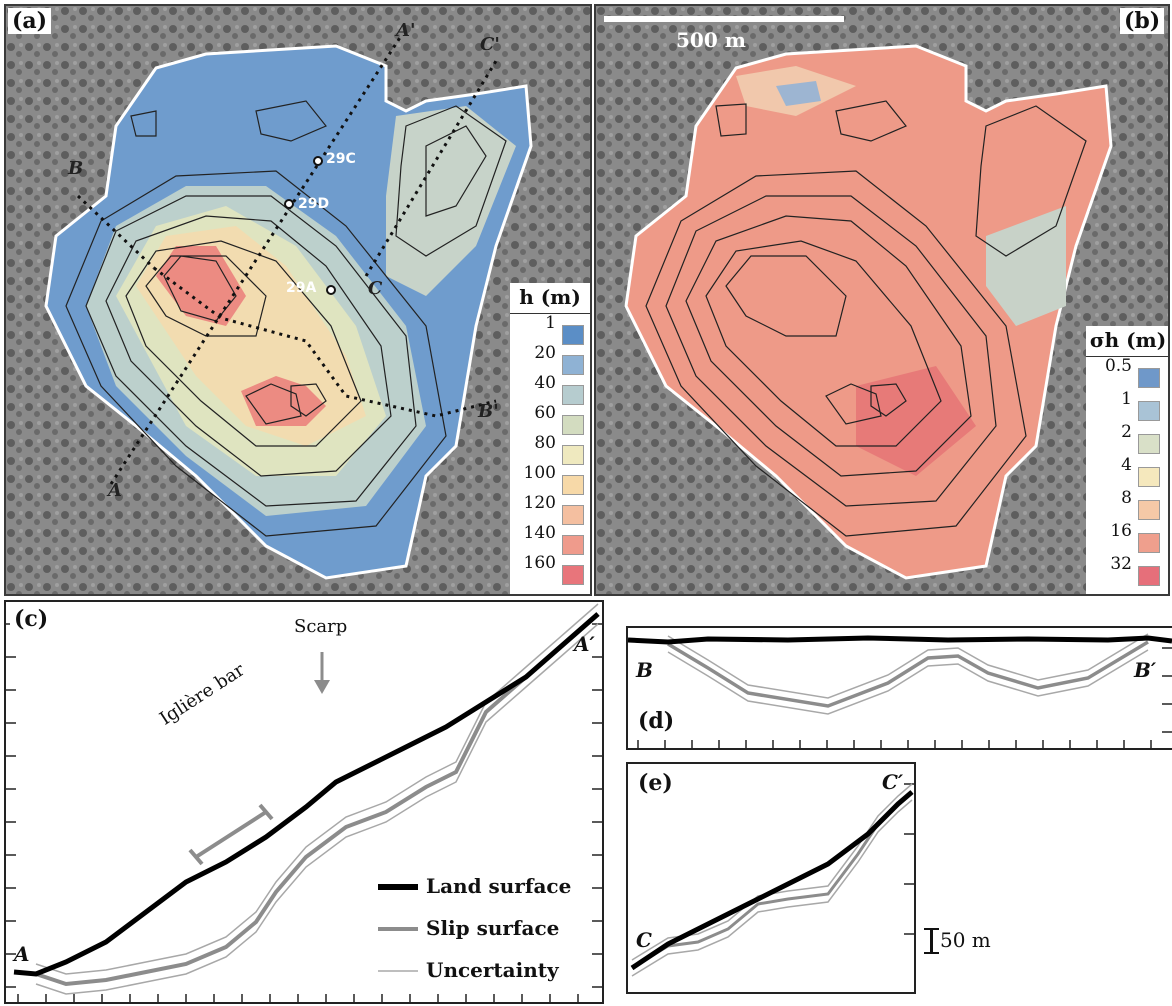  What do you see at coordinates (655, 783) in the screenshot?
I see `panel-e-tag: (e)` at bounding box center [655, 783].